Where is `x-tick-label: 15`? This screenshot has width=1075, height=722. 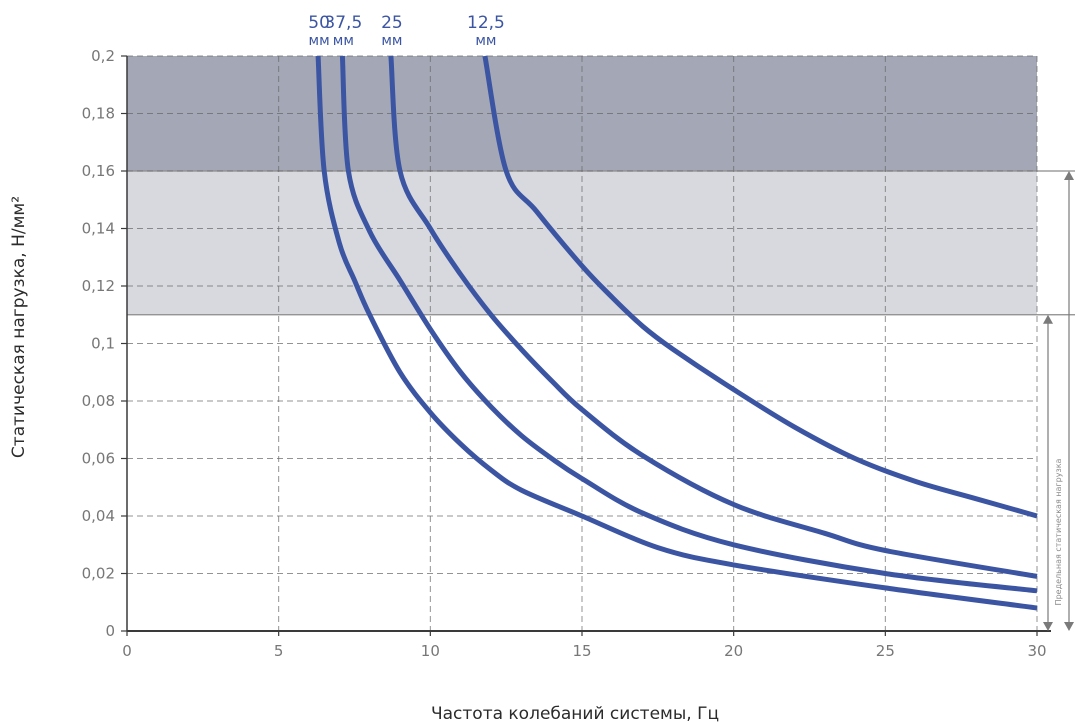
x-tick-label: 15 is located at coordinates (581, 651).